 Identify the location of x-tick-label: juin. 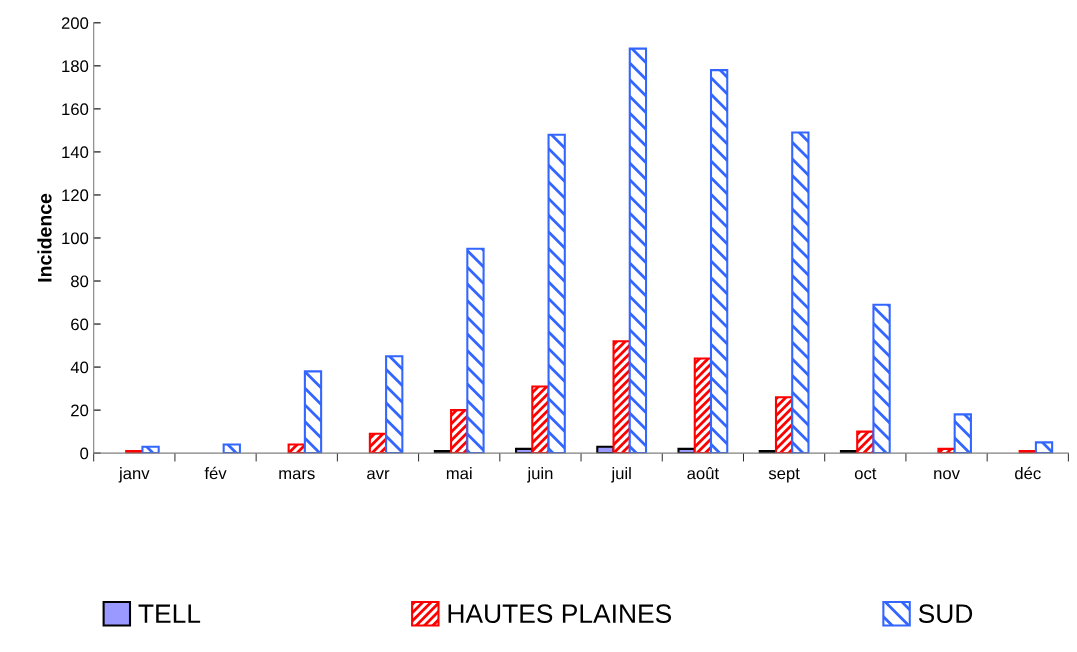
(540, 475).